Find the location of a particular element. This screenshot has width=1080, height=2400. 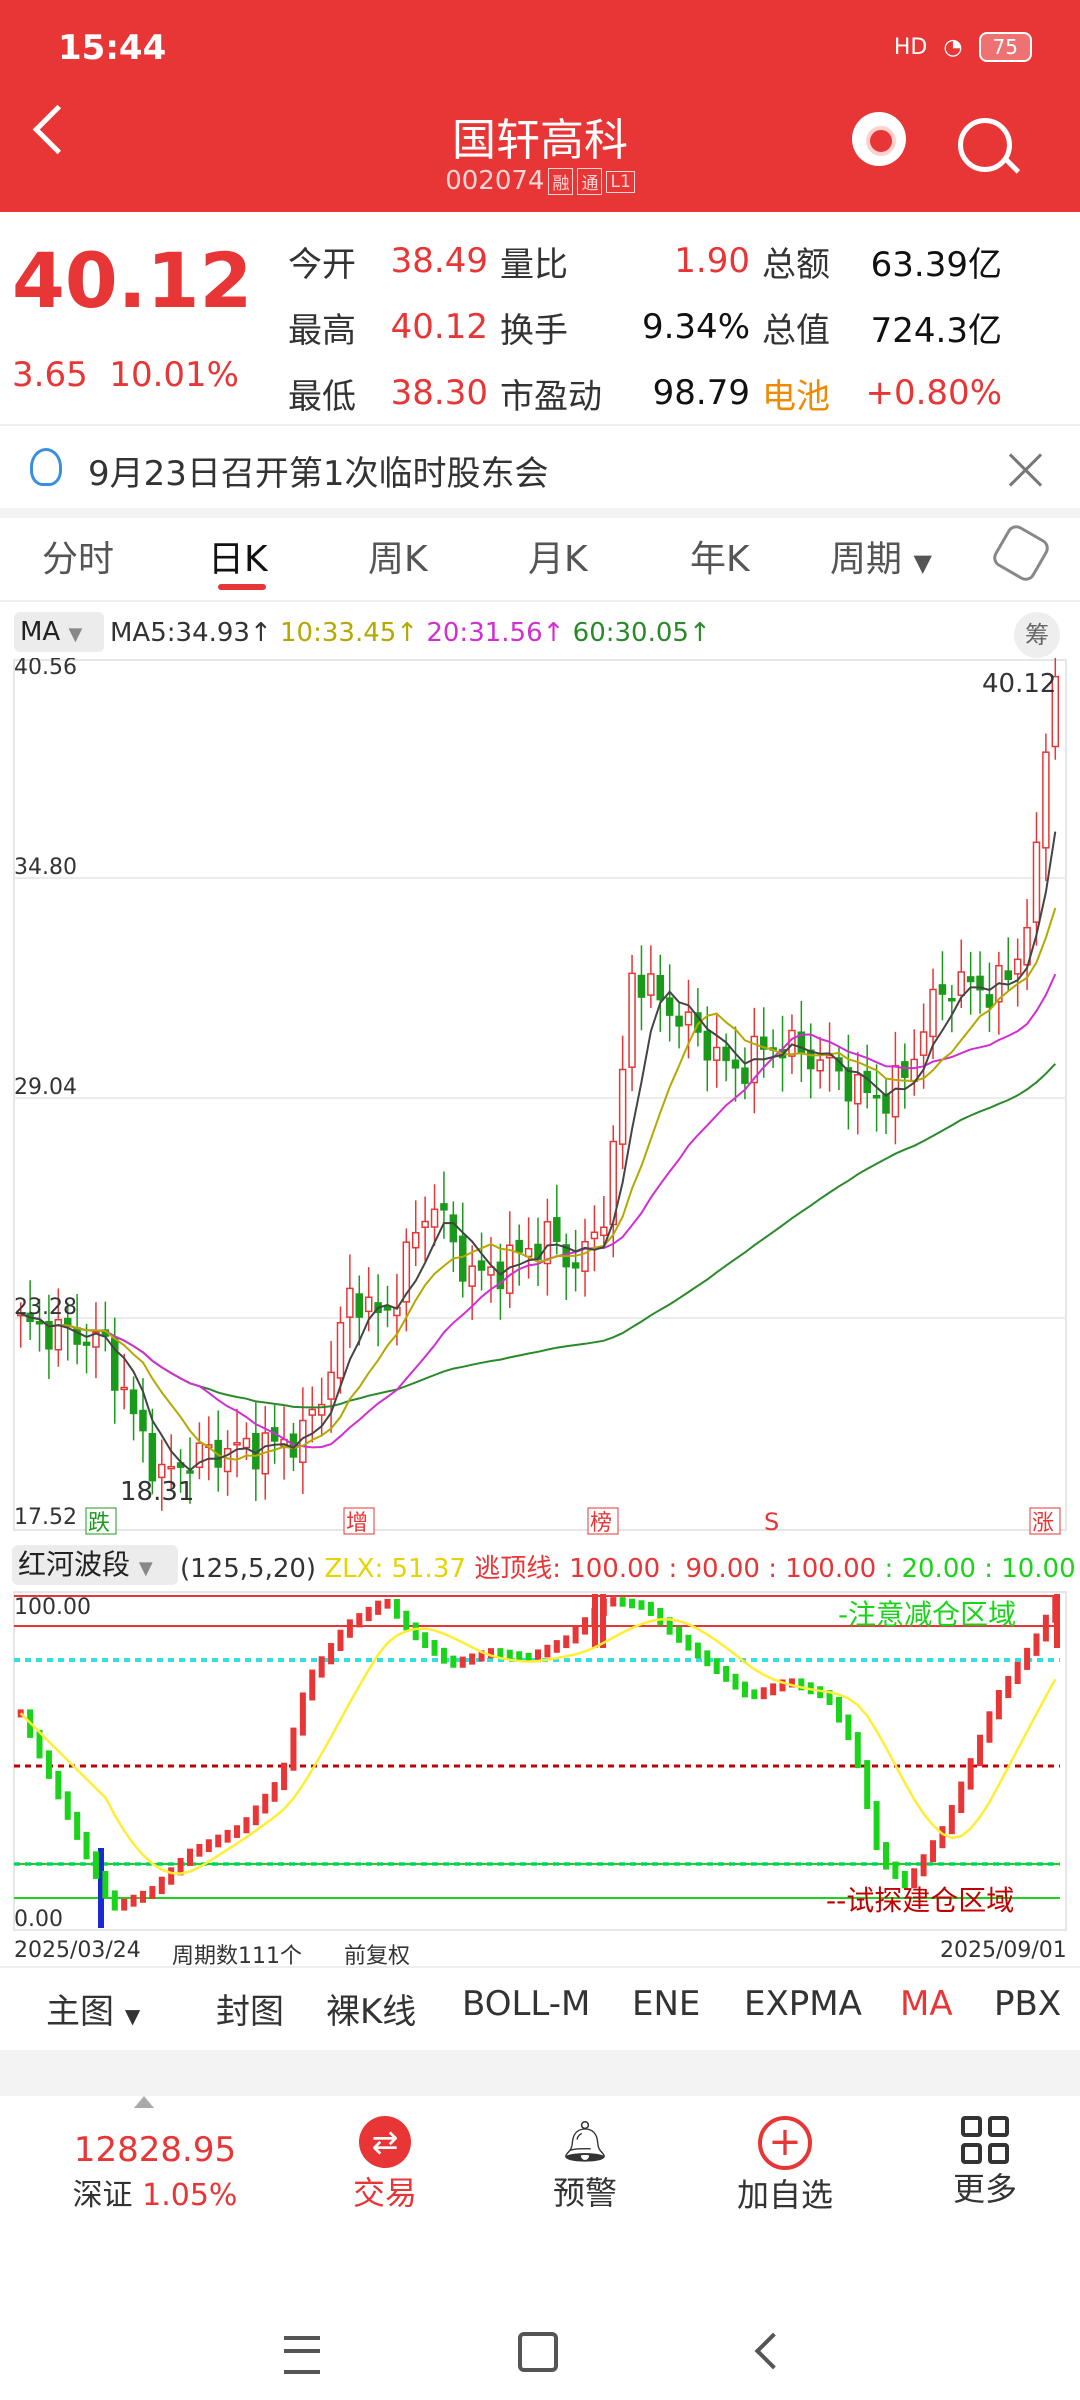

price-change: 3.65 10.01% is located at coordinates (125, 375).